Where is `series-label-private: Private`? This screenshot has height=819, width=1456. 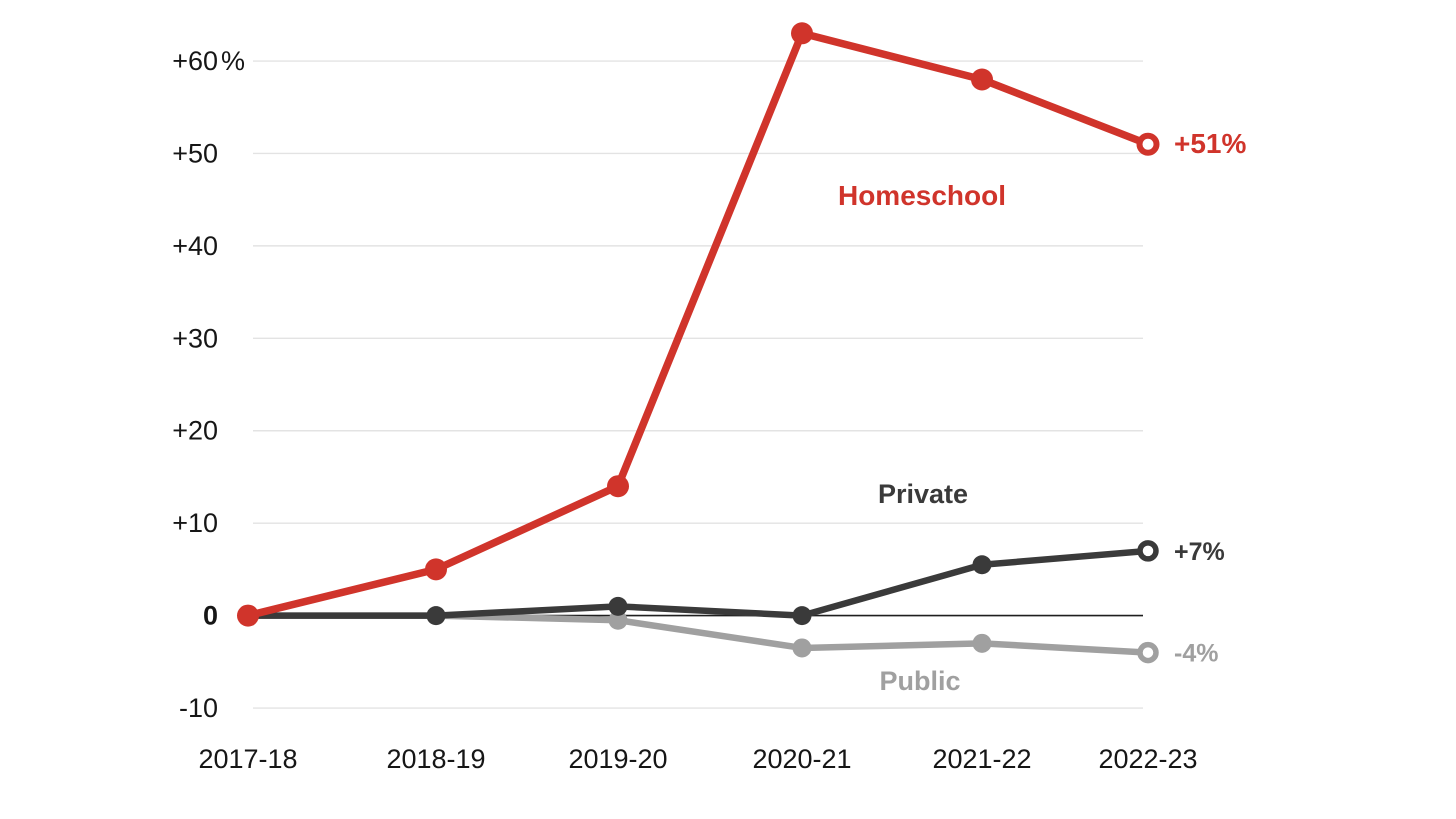
series-label-private: Private is located at coordinates (923, 494).